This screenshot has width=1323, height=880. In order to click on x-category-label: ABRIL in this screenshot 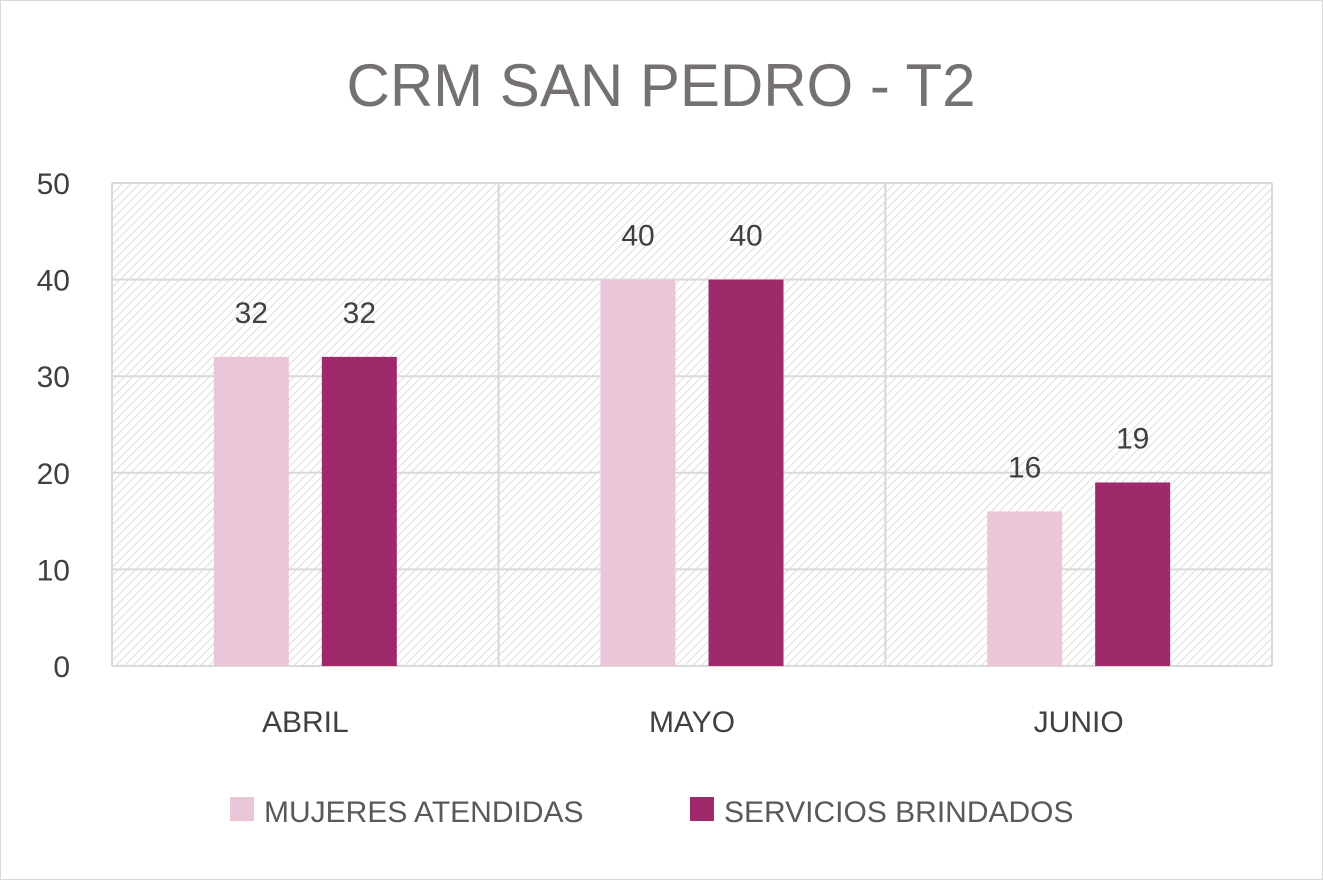, I will do `click(305, 722)`.